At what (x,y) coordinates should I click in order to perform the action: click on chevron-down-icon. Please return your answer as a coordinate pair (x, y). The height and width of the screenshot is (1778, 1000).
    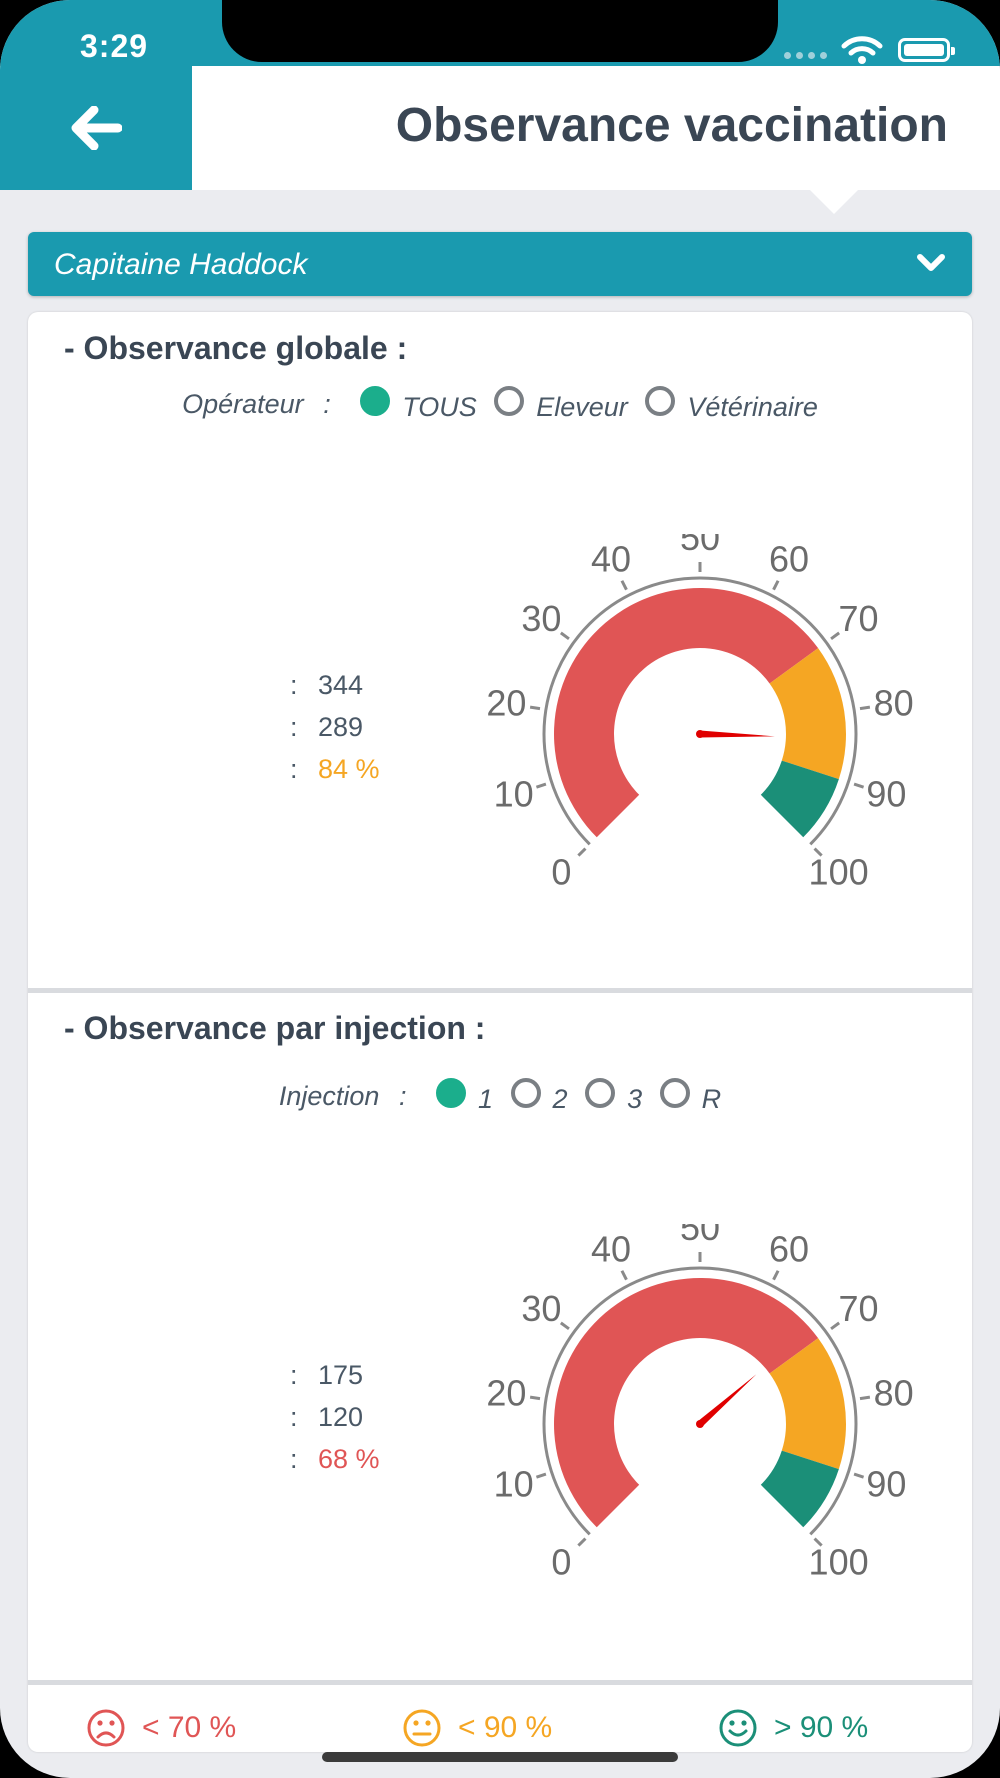
    Looking at the image, I should click on (931, 262).